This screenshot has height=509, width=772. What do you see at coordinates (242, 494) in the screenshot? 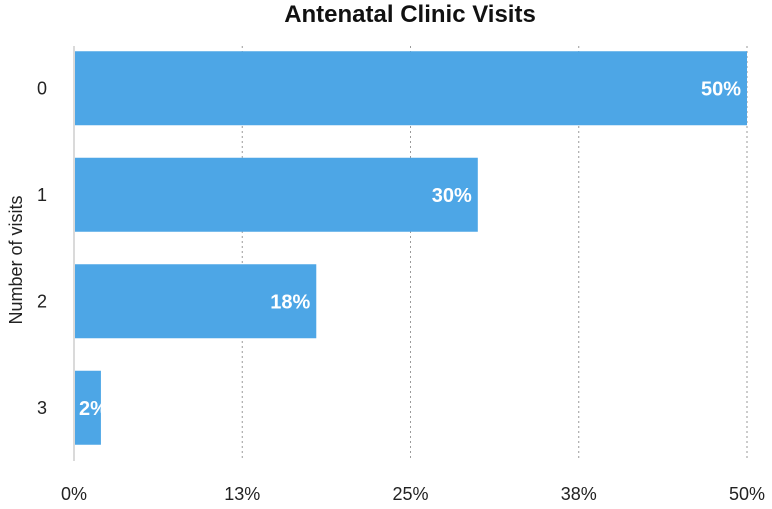
I see `x-tick-label: 13%` at bounding box center [242, 494].